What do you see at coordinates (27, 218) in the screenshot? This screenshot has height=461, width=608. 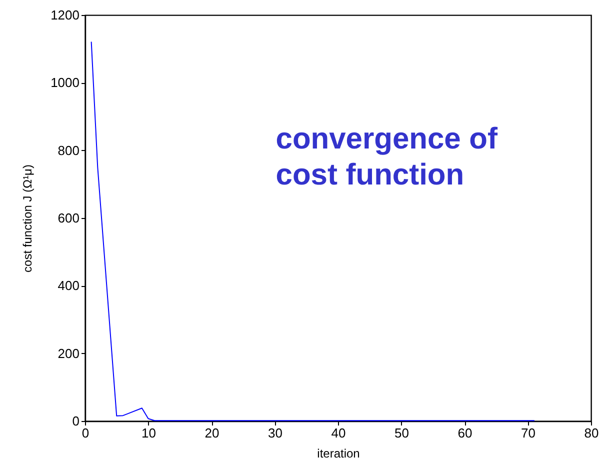 I see `y-axis-title: cost function J (Ω¹μ)` at bounding box center [27, 218].